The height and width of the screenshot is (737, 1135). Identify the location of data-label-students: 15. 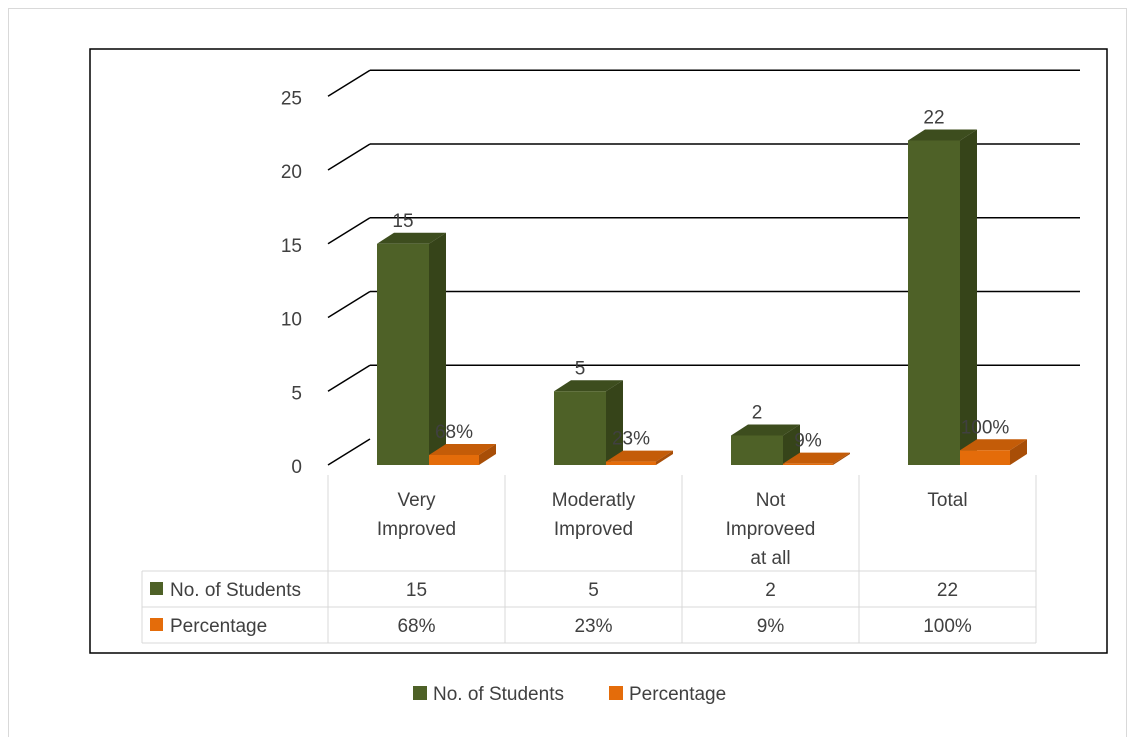
(402, 221).